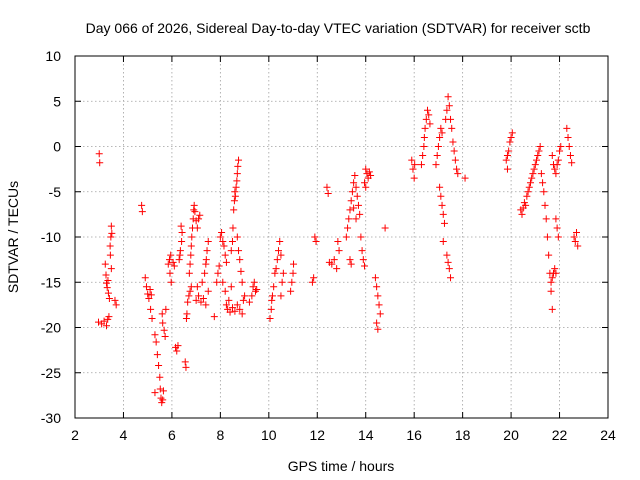 This screenshot has height=480, width=640. What do you see at coordinates (511, 435) in the screenshot?
I see `x-tick-label: 20` at bounding box center [511, 435].